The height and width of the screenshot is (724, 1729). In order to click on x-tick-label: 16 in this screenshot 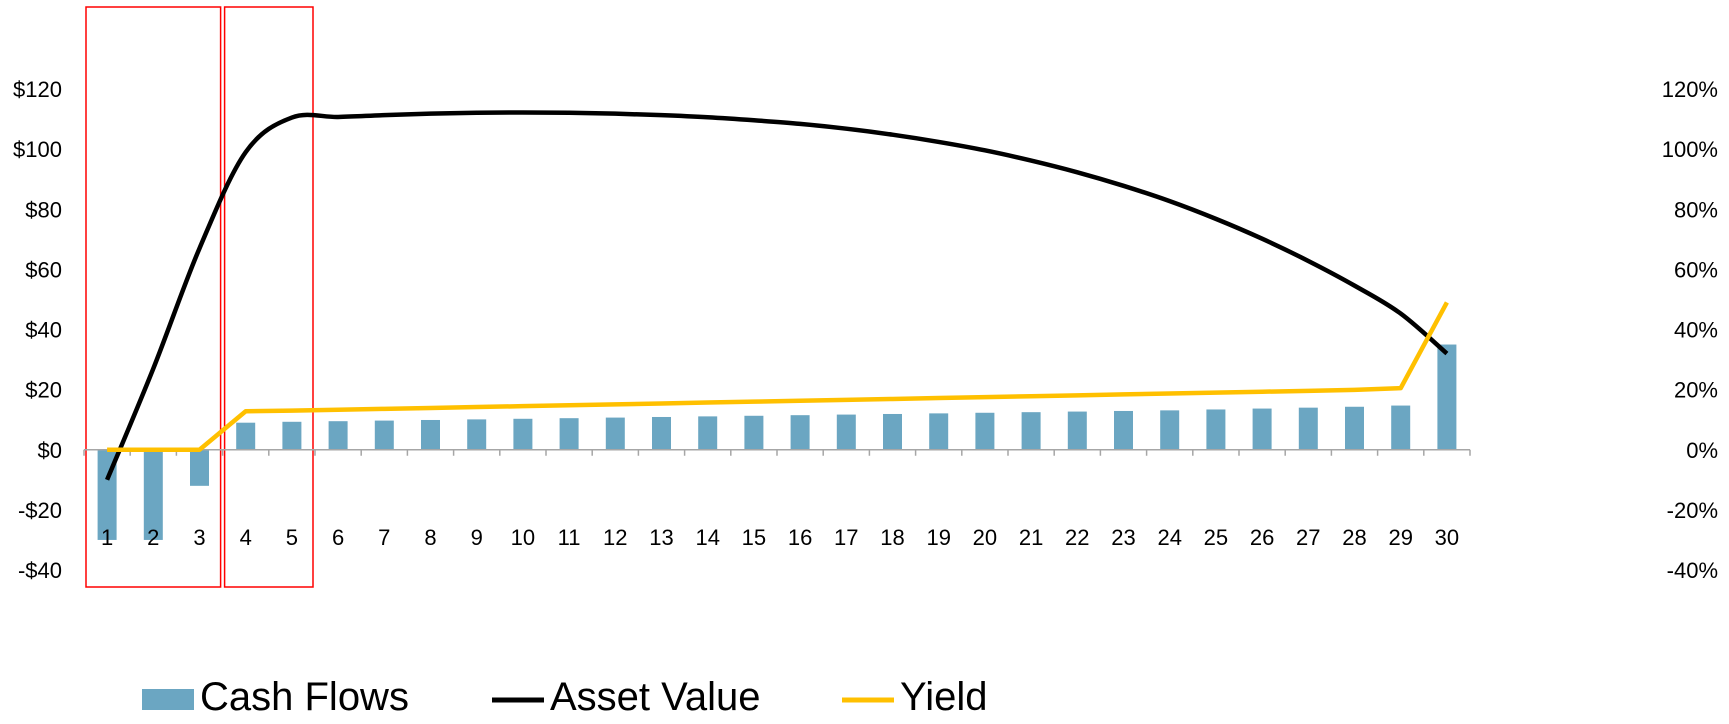, I will do `click(800, 537)`.